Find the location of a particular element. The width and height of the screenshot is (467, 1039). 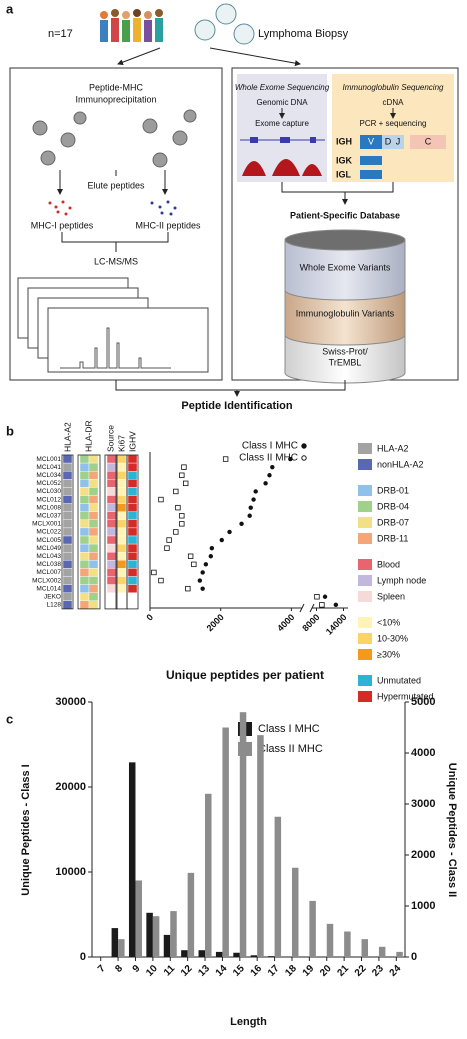

x-tick-label: 15 is located at coordinates (239, 971).